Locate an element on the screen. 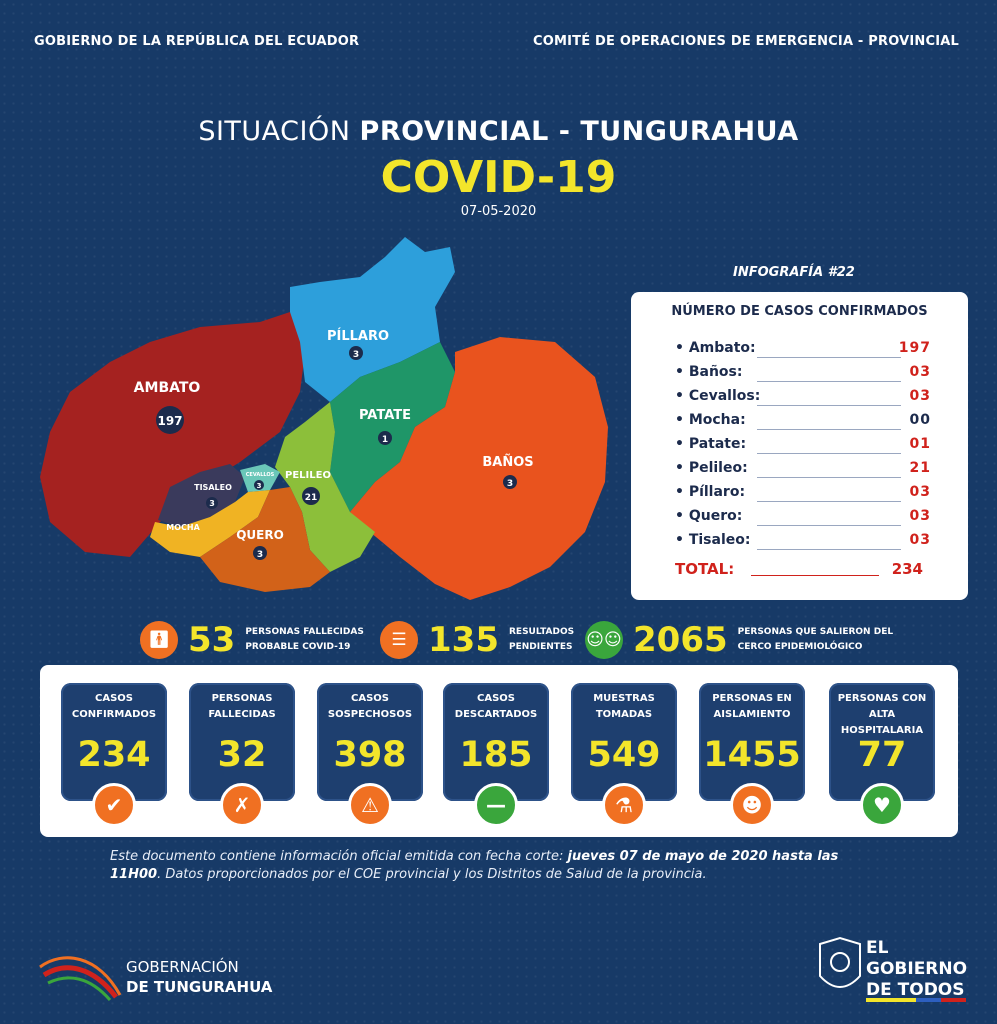  stat-box-discharged: PERSONAS CON ALTA HOSPITALARIA 77 ♥ is located at coordinates (882, 755).